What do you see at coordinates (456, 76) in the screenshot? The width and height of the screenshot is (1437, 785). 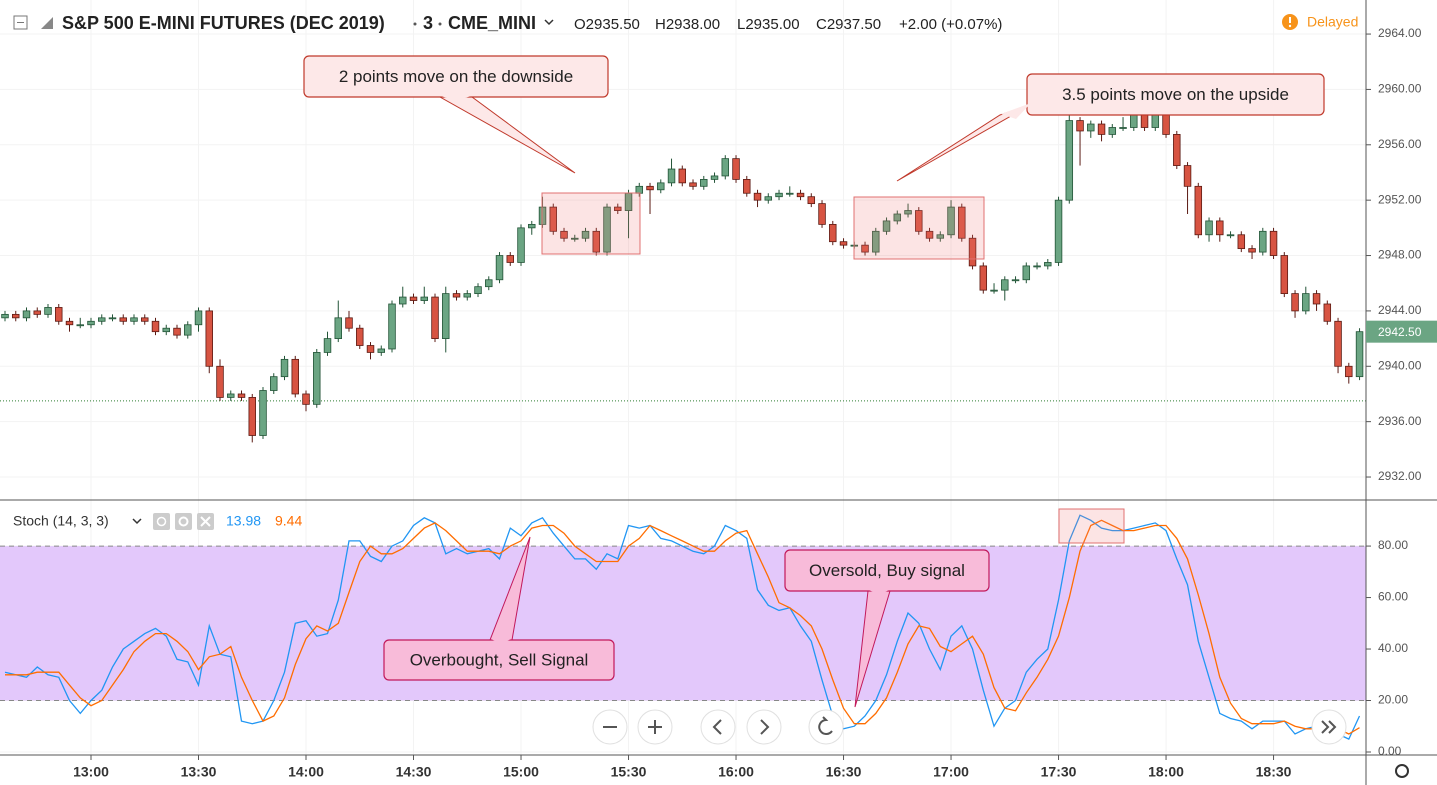 I see `annotation: 2 points move on the downside` at bounding box center [456, 76].